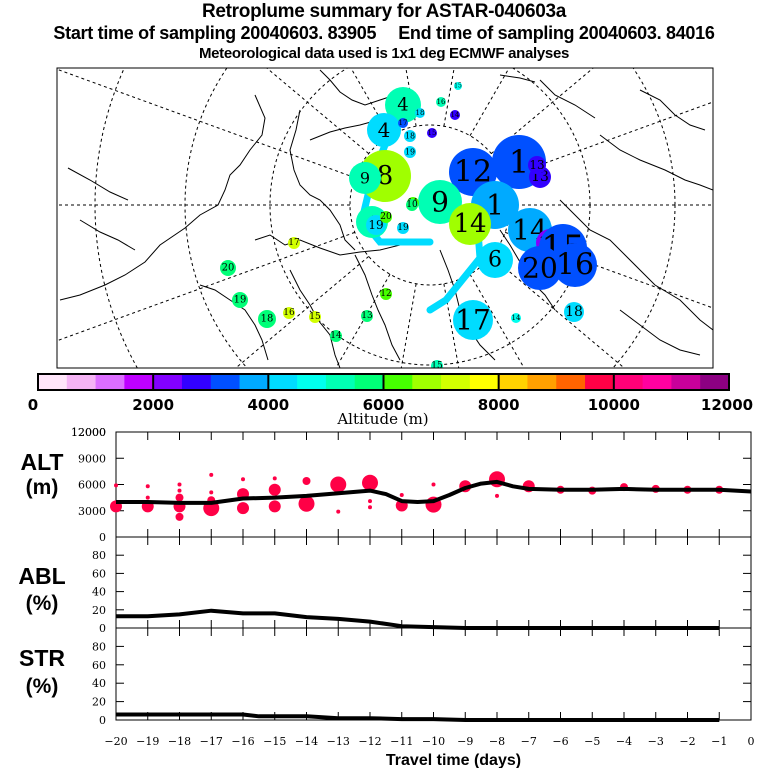  Describe the element at coordinates (42, 603) in the screenshot. I see `y-axis-unit: (%)` at that location.